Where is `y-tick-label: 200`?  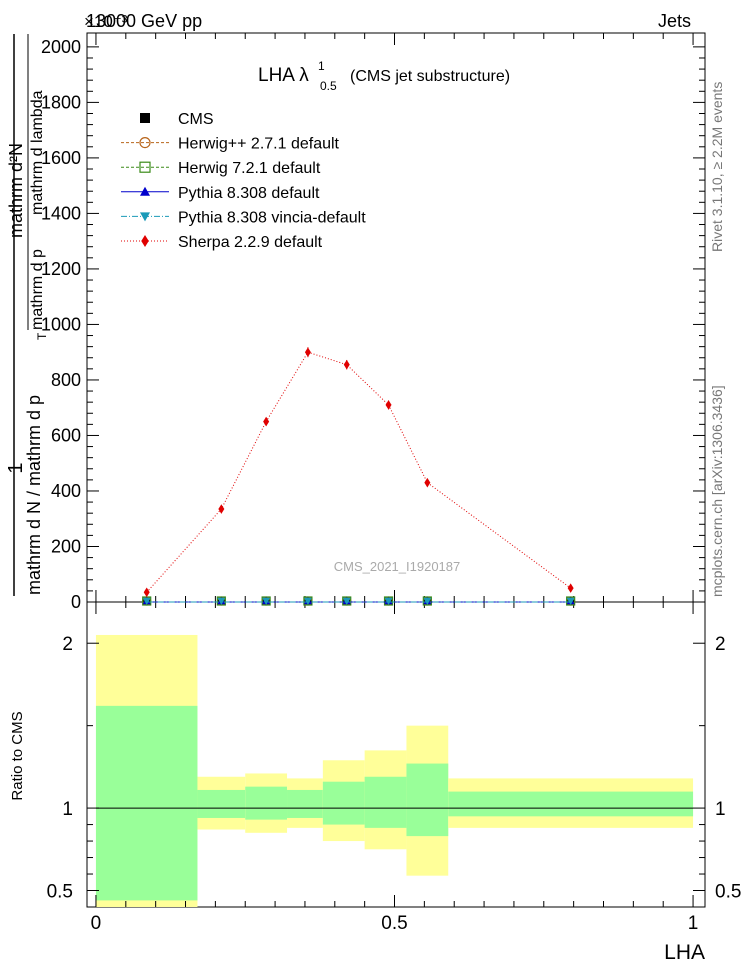
y-tick-label: 200 is located at coordinates (66, 546).